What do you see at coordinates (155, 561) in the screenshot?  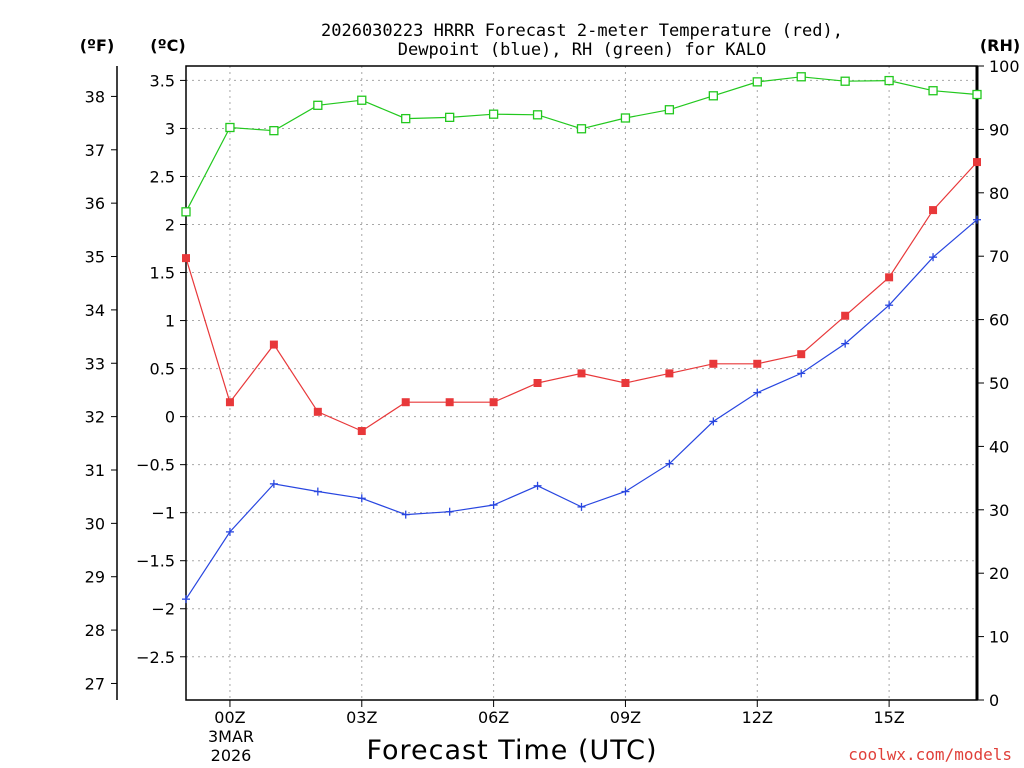 I see `celsius-tick-label: −1.5` at bounding box center [155, 561].